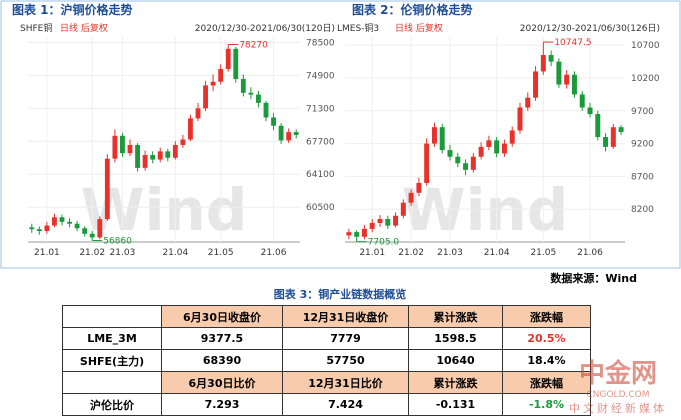 This screenshot has height=420, width=681. Describe the element at coordinates (412, 9) in the screenshot. I see `chart-title: 图表 2：伦铜价格走势` at that location.